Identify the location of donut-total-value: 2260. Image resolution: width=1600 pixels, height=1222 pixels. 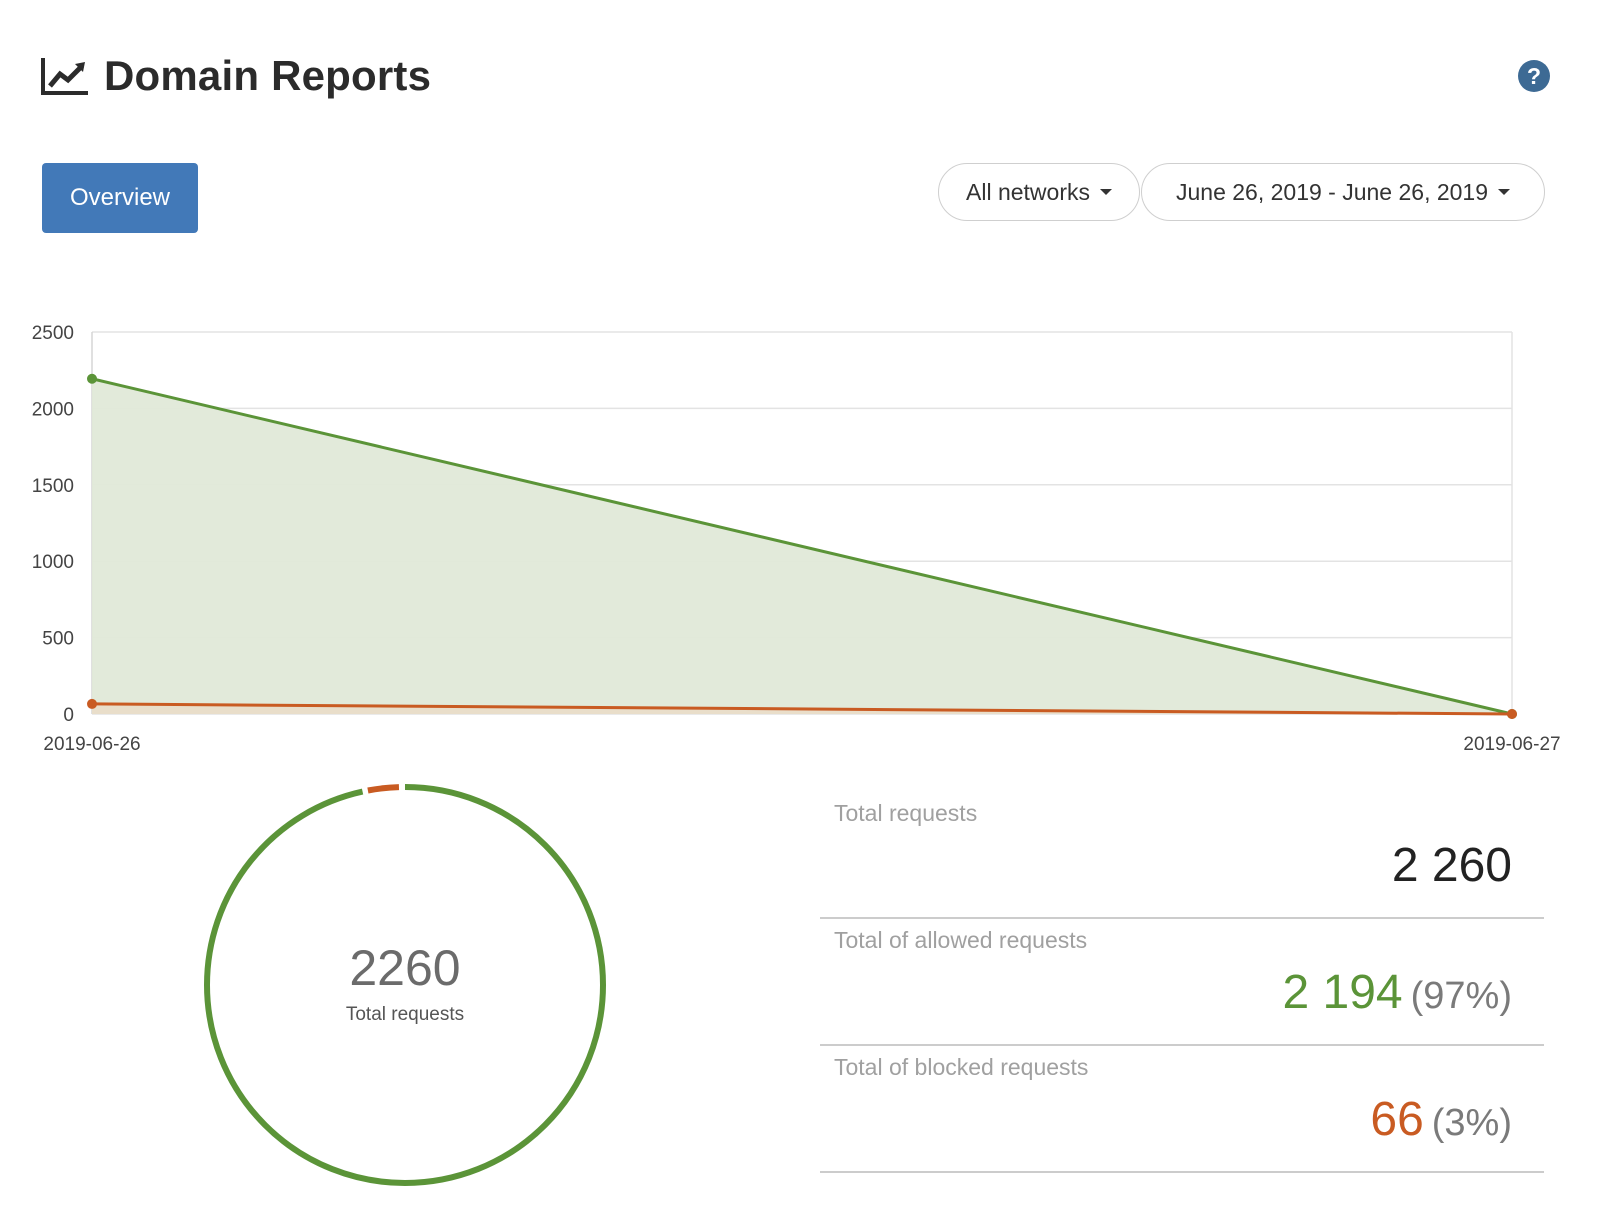
(404, 968).